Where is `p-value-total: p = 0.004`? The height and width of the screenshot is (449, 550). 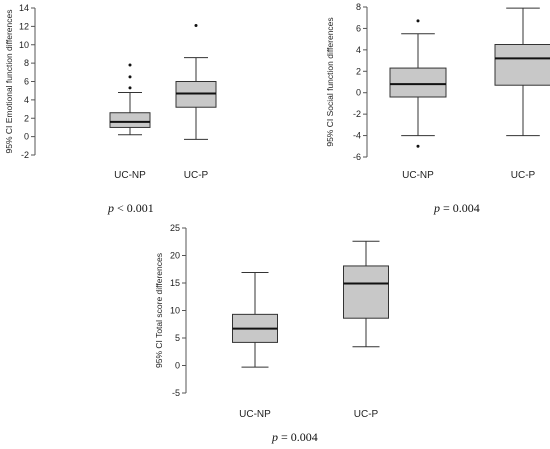 p-value-total: p = 0.004 is located at coordinates (294, 437).